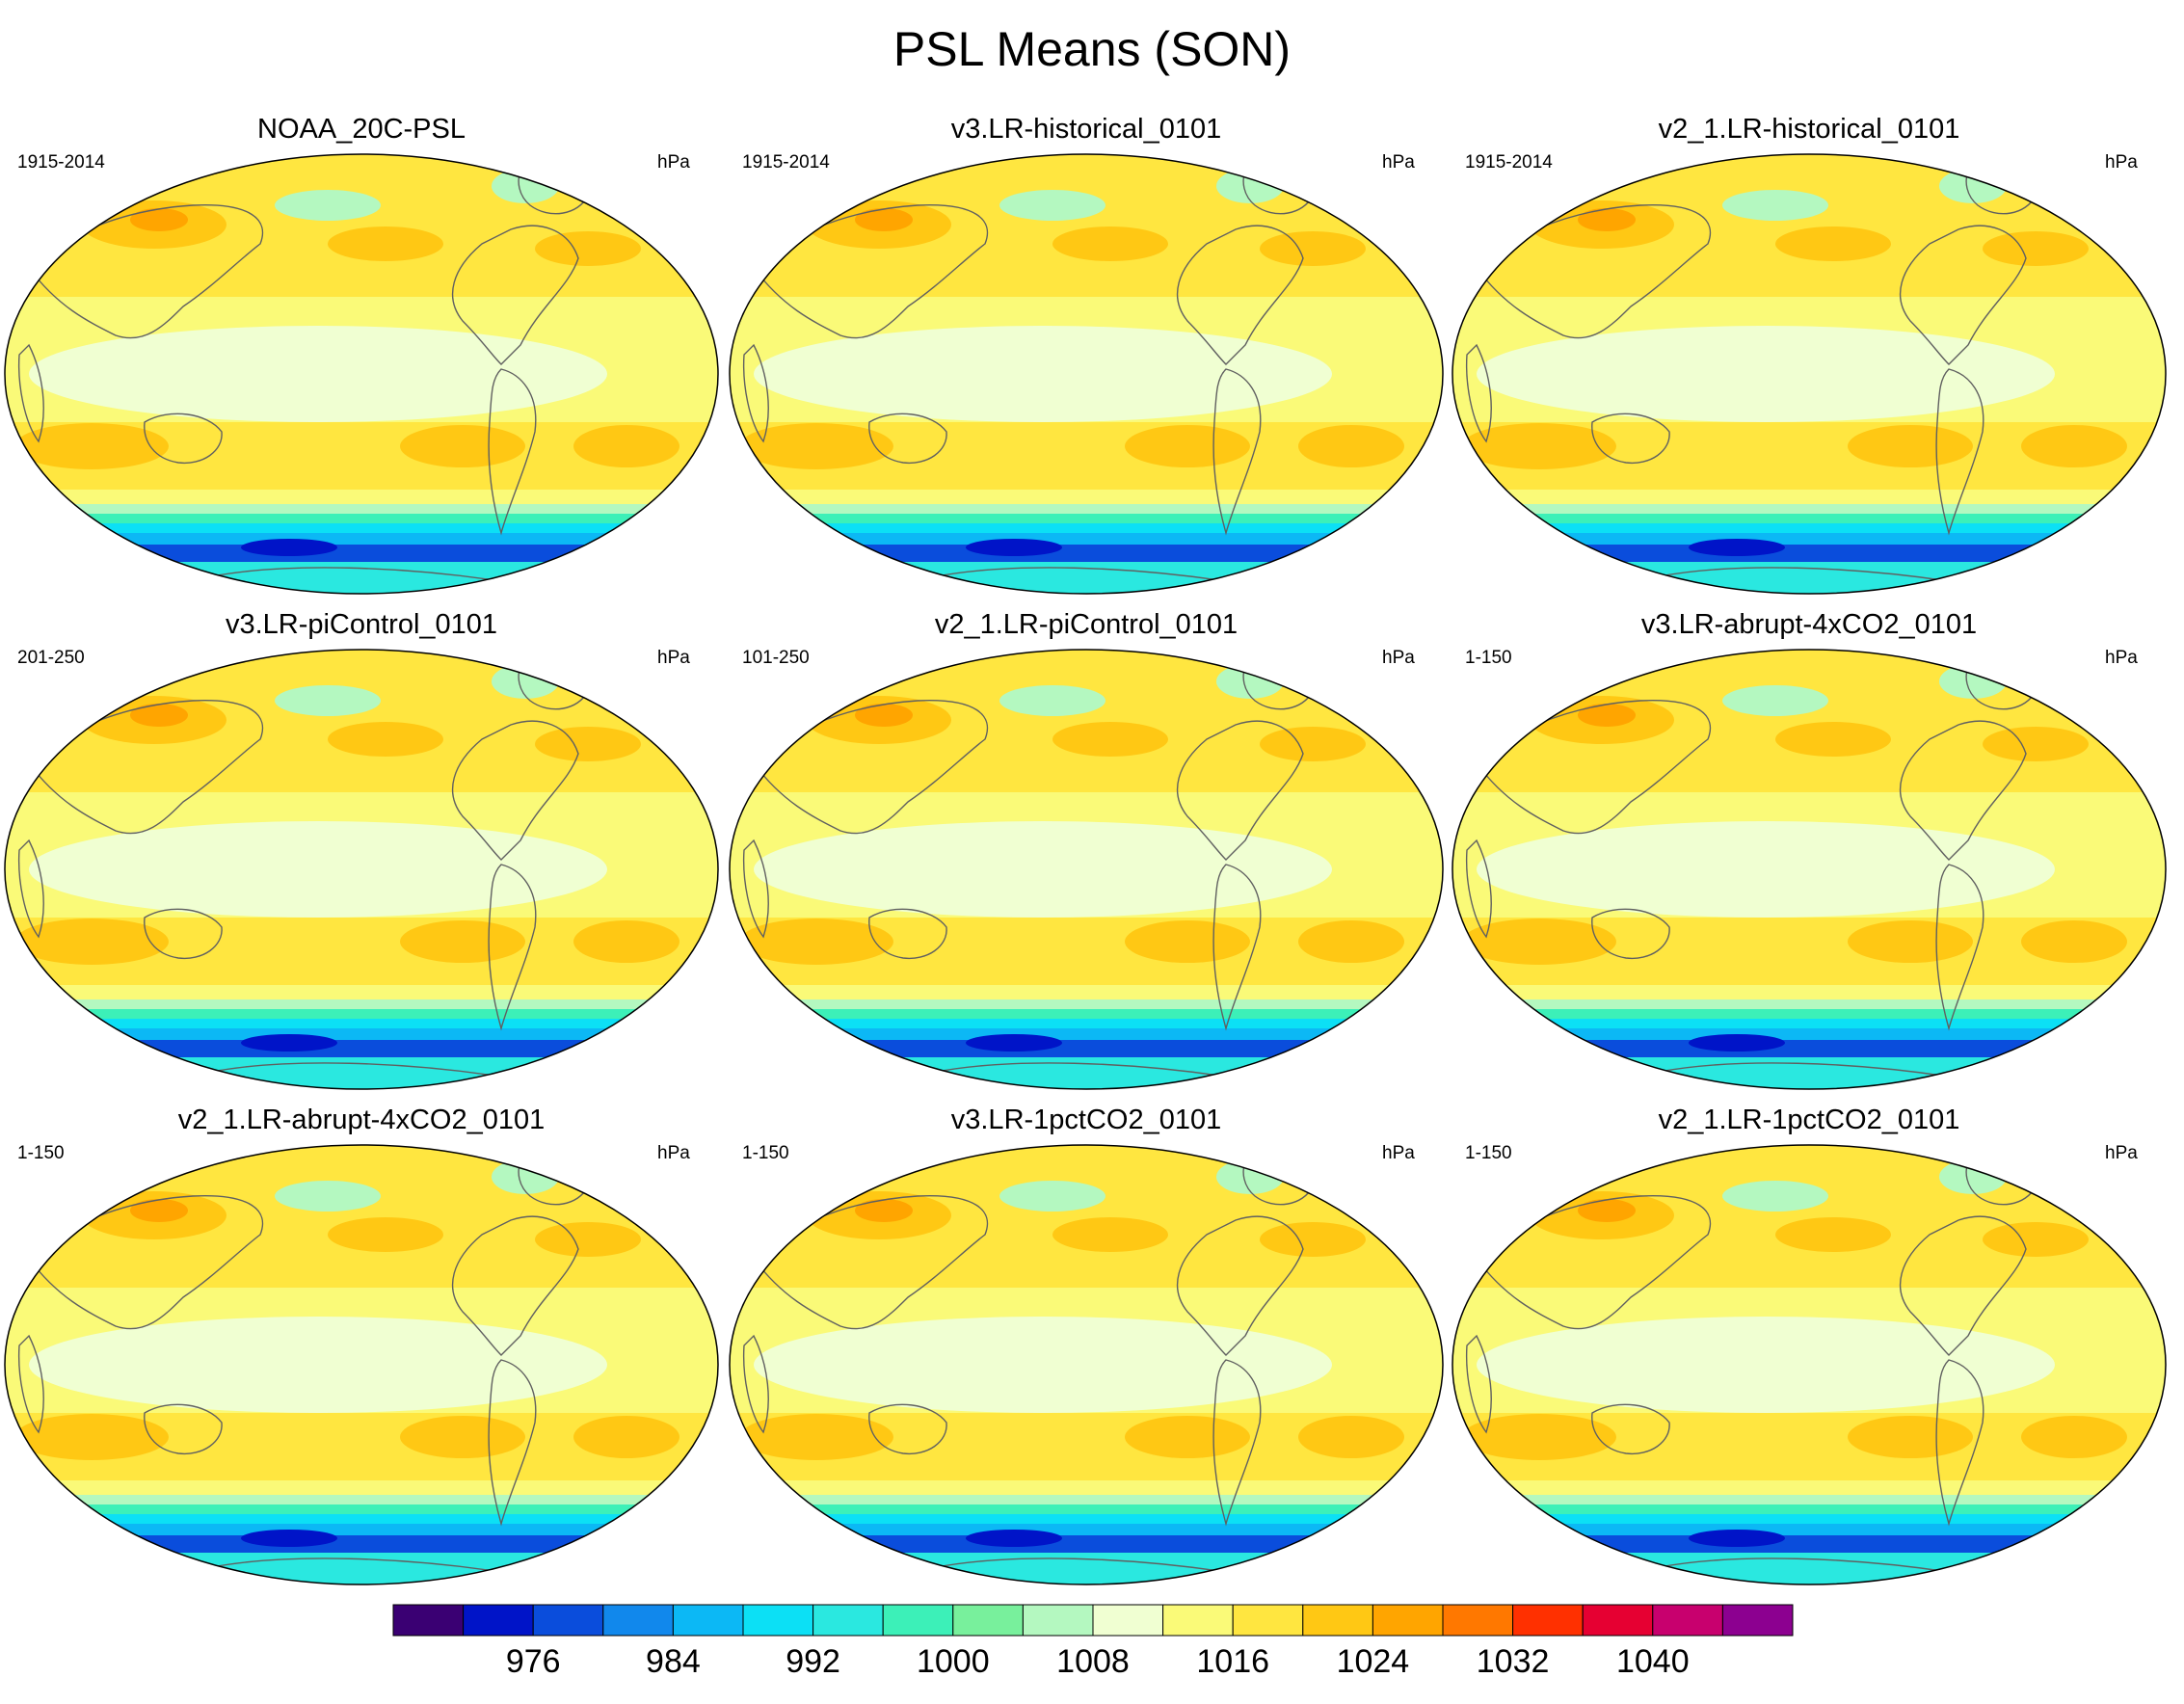 Image resolution: width=2184 pixels, height=1704 pixels. I want to click on panel-title: v2_1.LR-historical_0101, so click(1809, 130).